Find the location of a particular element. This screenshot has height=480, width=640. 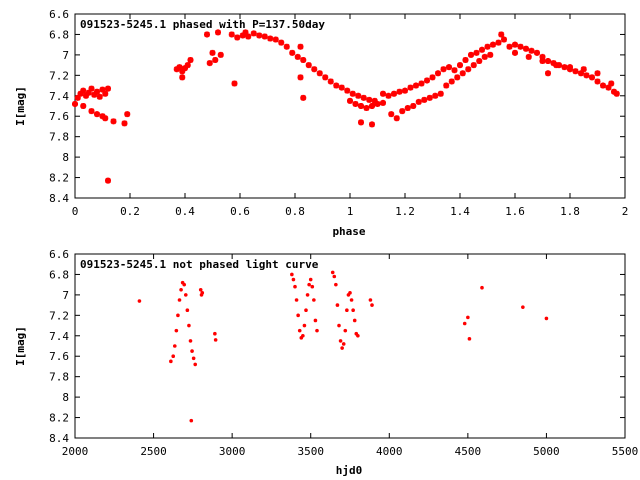

x-tick-label: 1.8 is located at coordinates (570, 211).